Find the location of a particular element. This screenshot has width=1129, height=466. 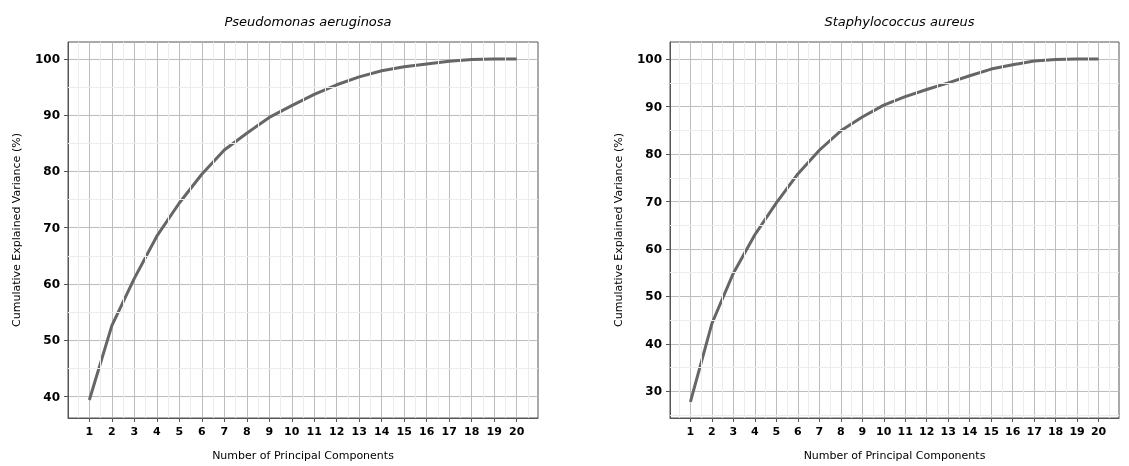

chart-title: Pseudomonas aeruginosa is located at coordinates (308, 21).